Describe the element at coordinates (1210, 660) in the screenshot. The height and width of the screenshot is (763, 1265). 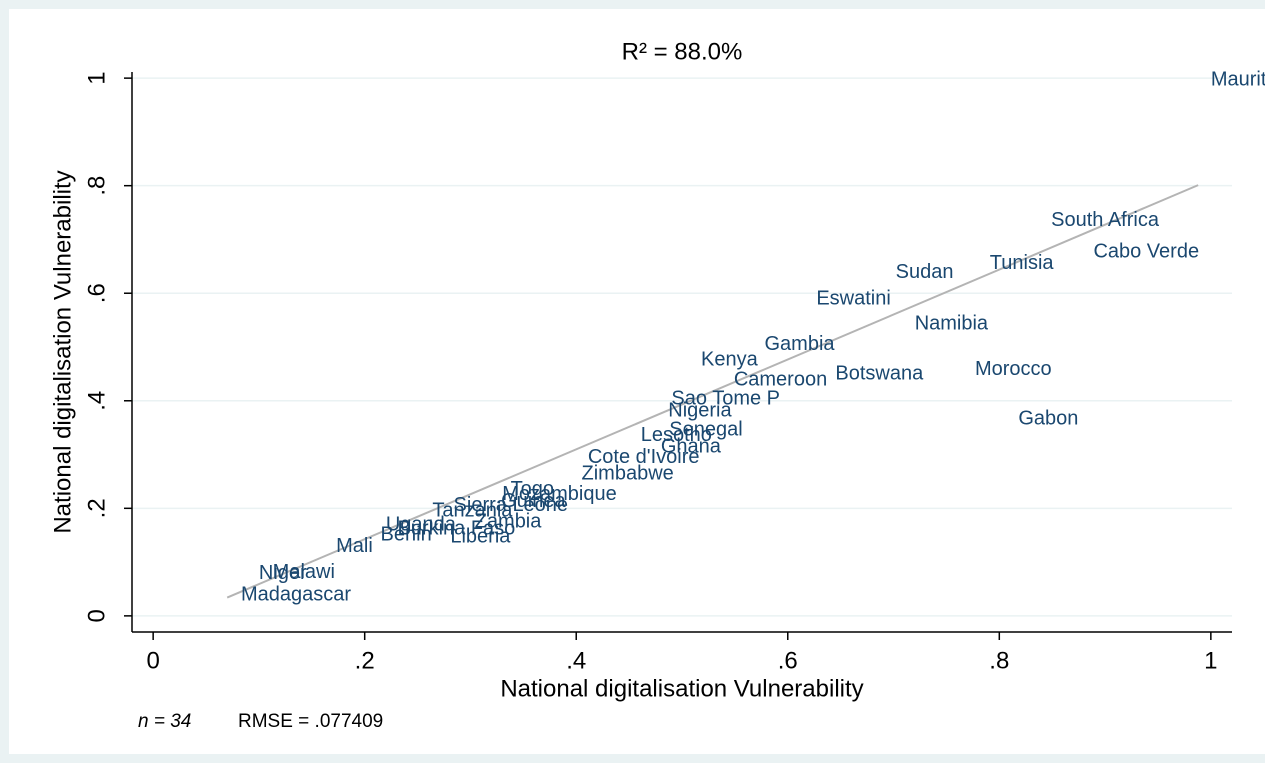
I see `x-tick-label: 1` at that location.